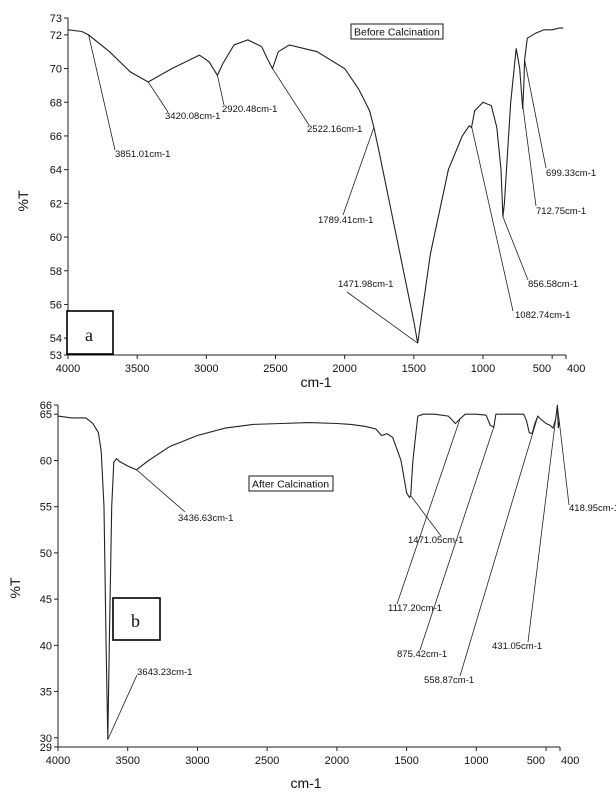 This screenshot has height=794, width=616. What do you see at coordinates (56, 356) in the screenshot?
I see `y-tick-label: 53` at bounding box center [56, 356].